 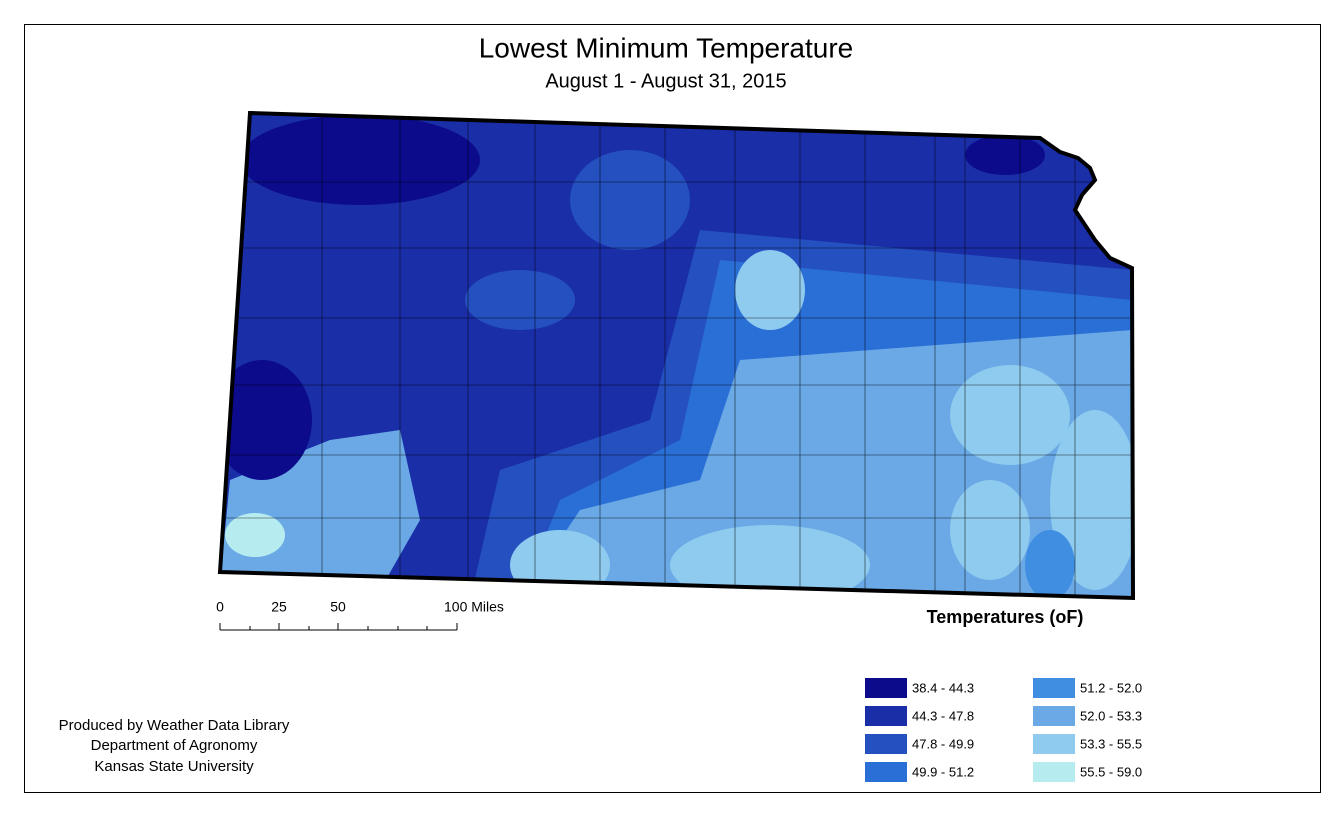 What do you see at coordinates (665, 81) in the screenshot?
I see `map-subtitle: August 1 - August 31, 2015` at bounding box center [665, 81].